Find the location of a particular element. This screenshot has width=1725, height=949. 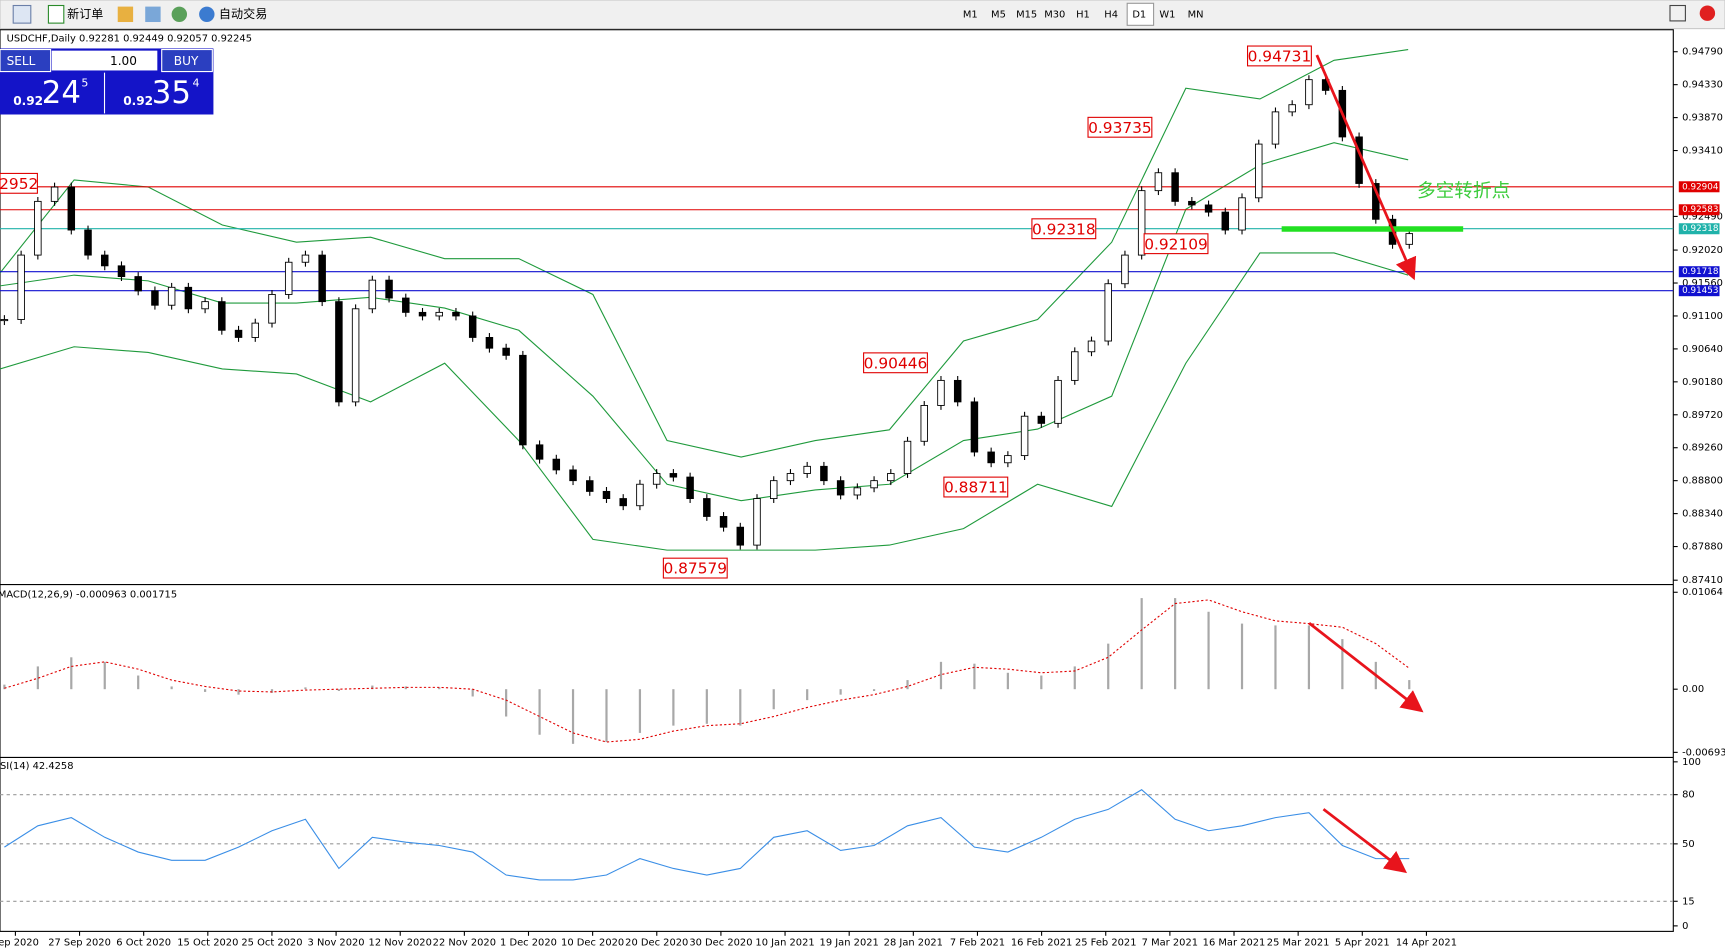

buy-price: 4 is located at coordinates (196, 83).